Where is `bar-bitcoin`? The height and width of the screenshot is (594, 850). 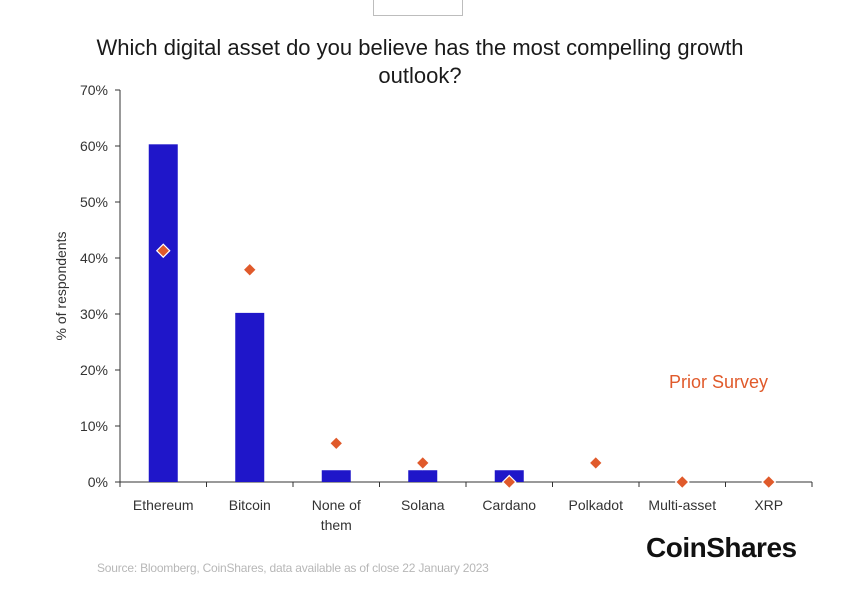 bar-bitcoin is located at coordinates (250, 397).